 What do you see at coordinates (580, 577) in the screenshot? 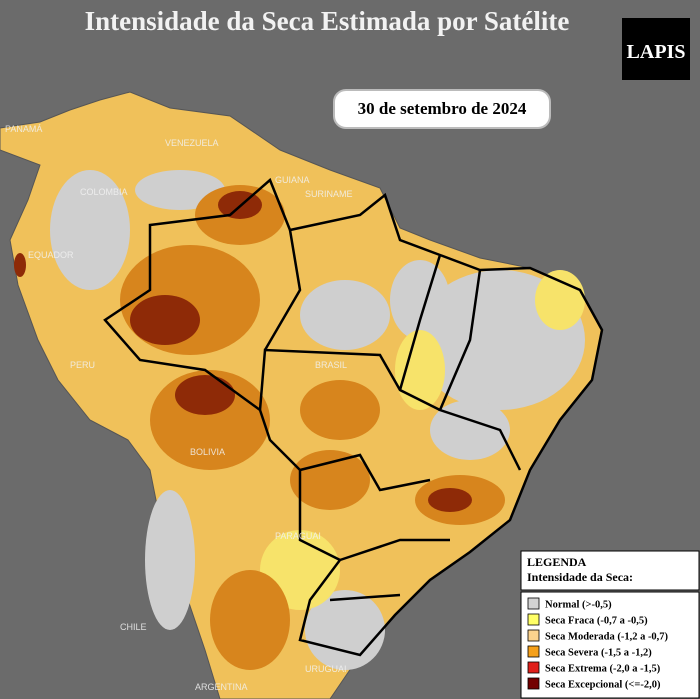
I see `legend-subtitle: Intensidade da Seca:` at bounding box center [580, 577].